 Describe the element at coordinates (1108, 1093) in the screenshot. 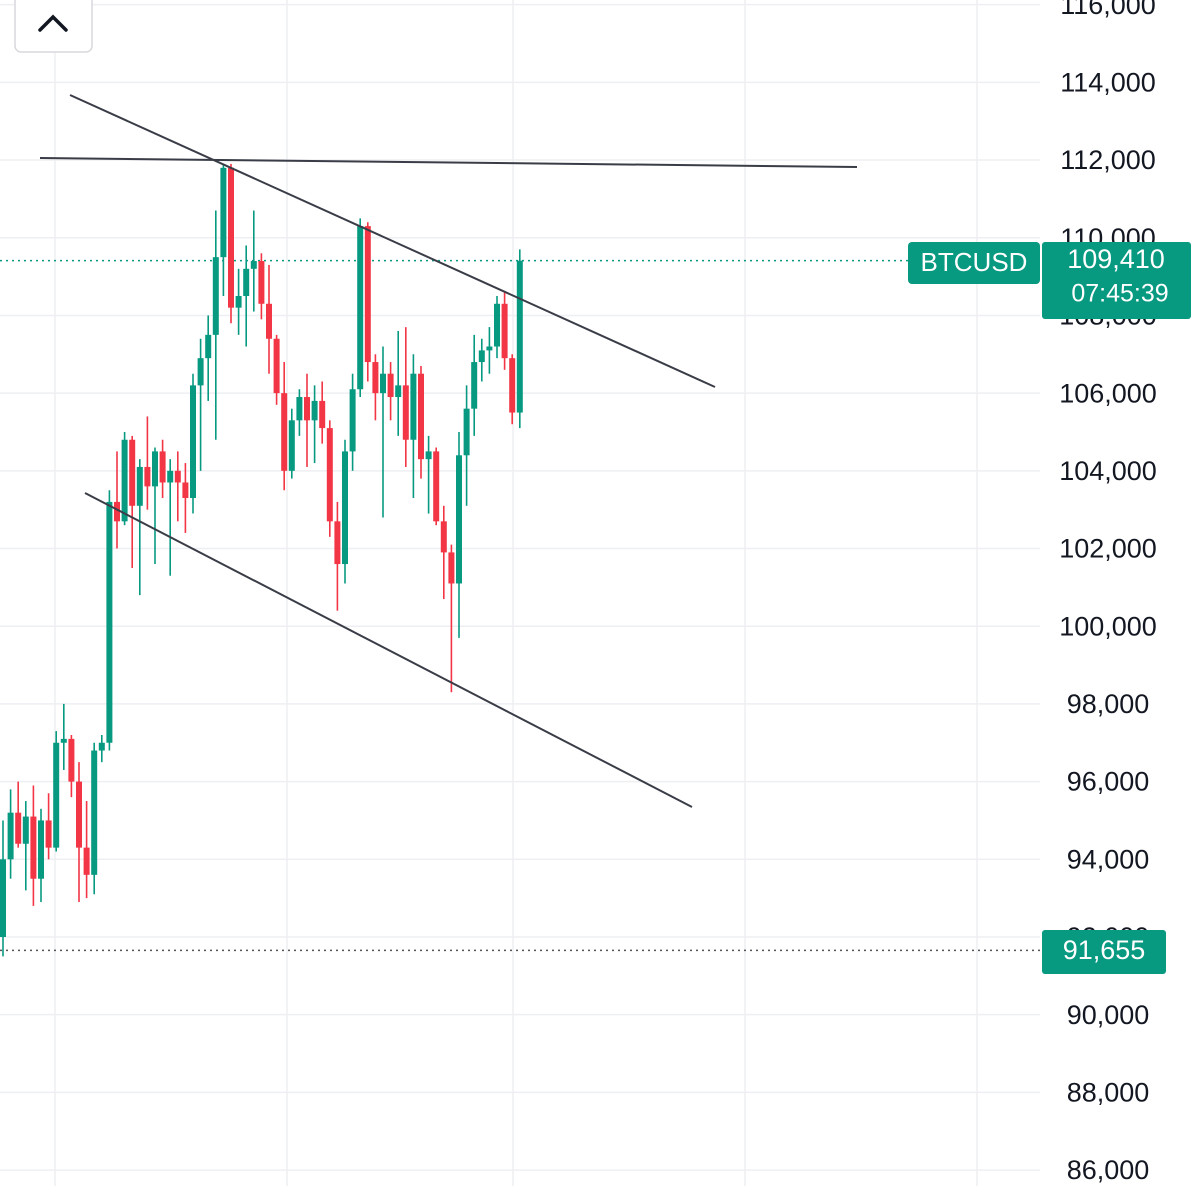

I see `y-tick-label: 88,000` at that location.